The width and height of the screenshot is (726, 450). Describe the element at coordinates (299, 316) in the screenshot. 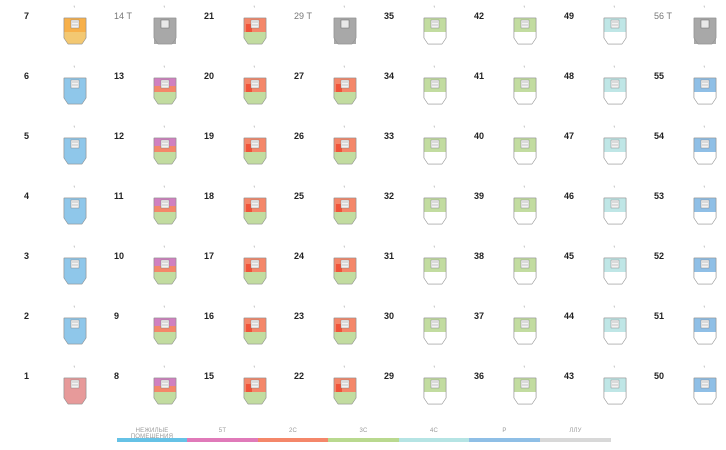

I see `floor-number: 23` at that location.